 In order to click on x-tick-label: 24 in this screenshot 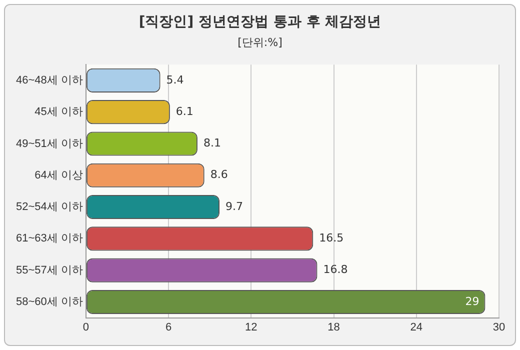, I will do `click(416, 327)`.